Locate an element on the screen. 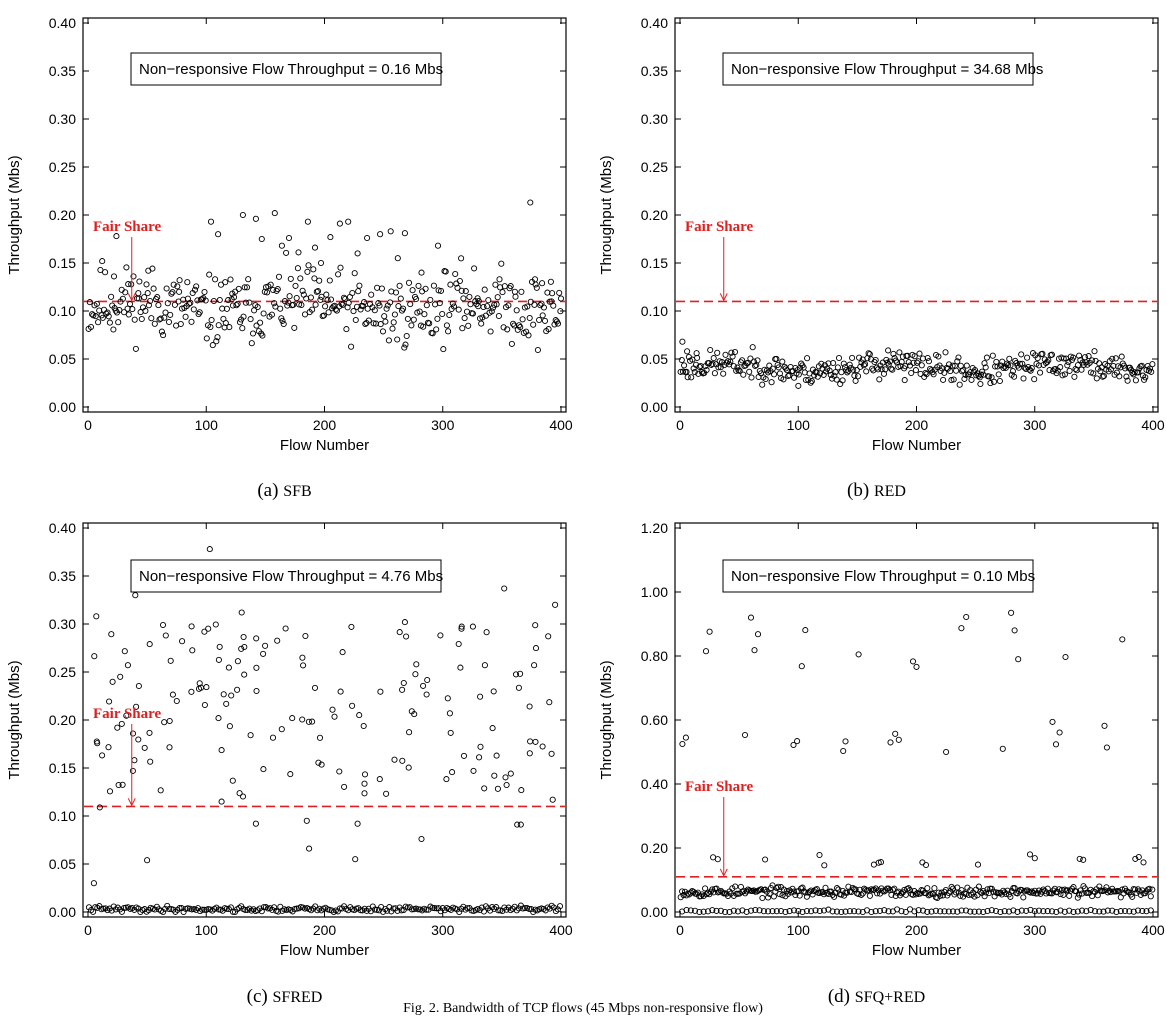 The width and height of the screenshot is (1166, 1017). fair-share-label: Fair Share is located at coordinates (127, 227).